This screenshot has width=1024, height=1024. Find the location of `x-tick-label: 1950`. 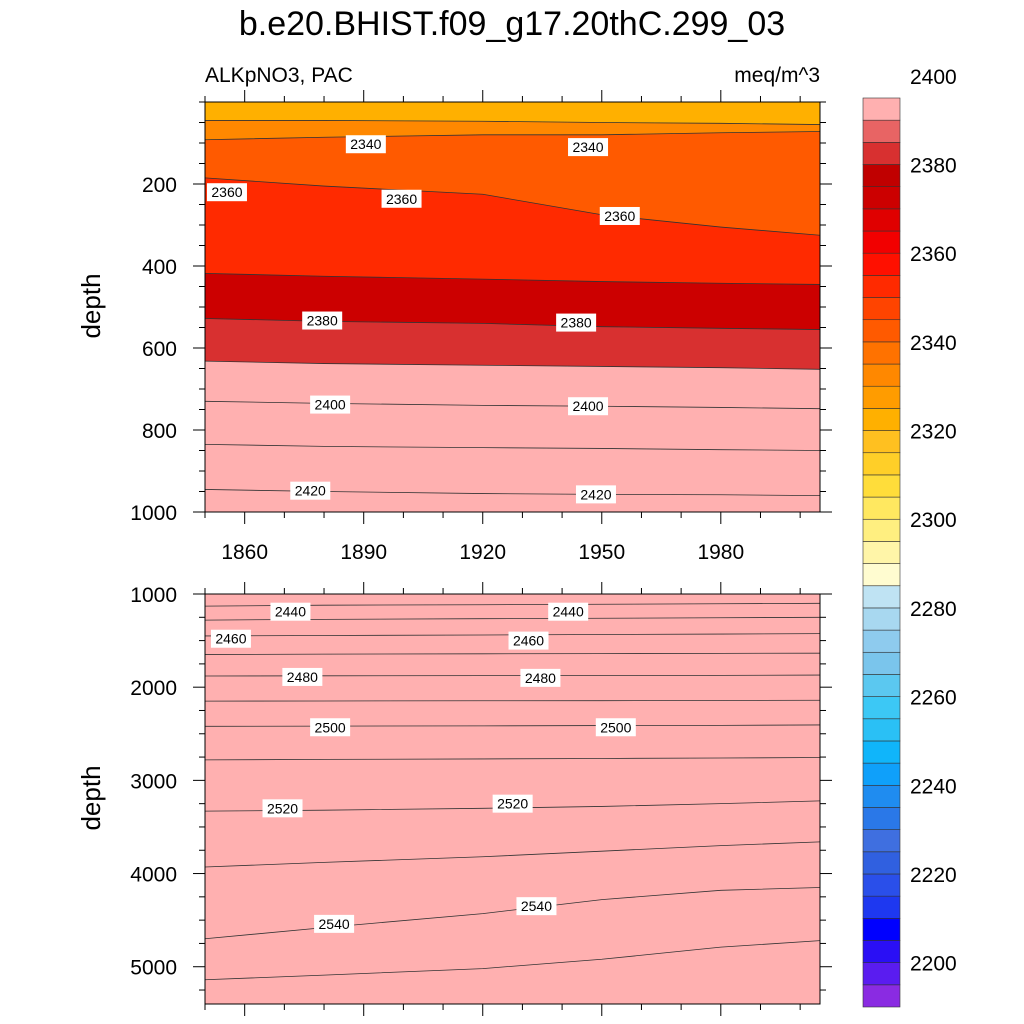

x-tick-label: 1950 is located at coordinates (601, 552).